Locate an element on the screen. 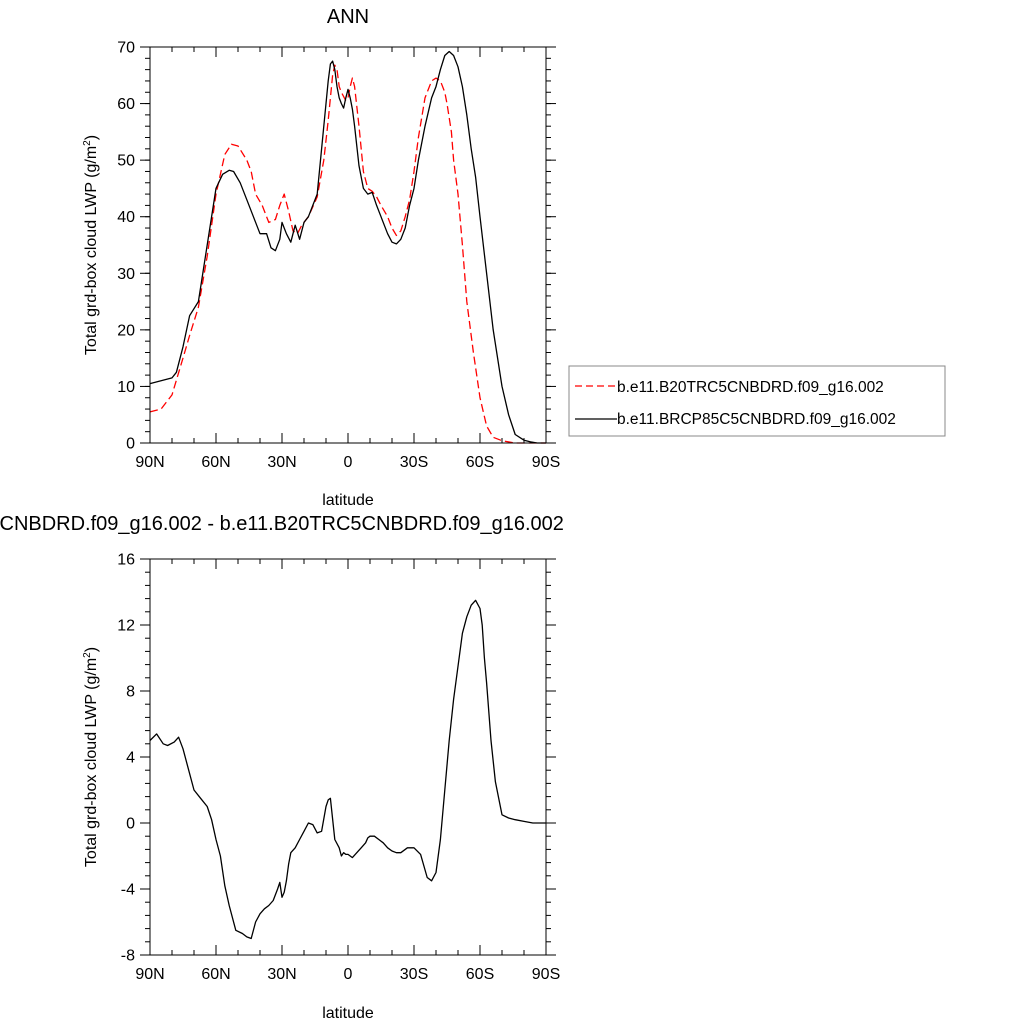  top-y-axis-label: Total grd-box cloud LWP (g/m2) is located at coordinates (91, 245).